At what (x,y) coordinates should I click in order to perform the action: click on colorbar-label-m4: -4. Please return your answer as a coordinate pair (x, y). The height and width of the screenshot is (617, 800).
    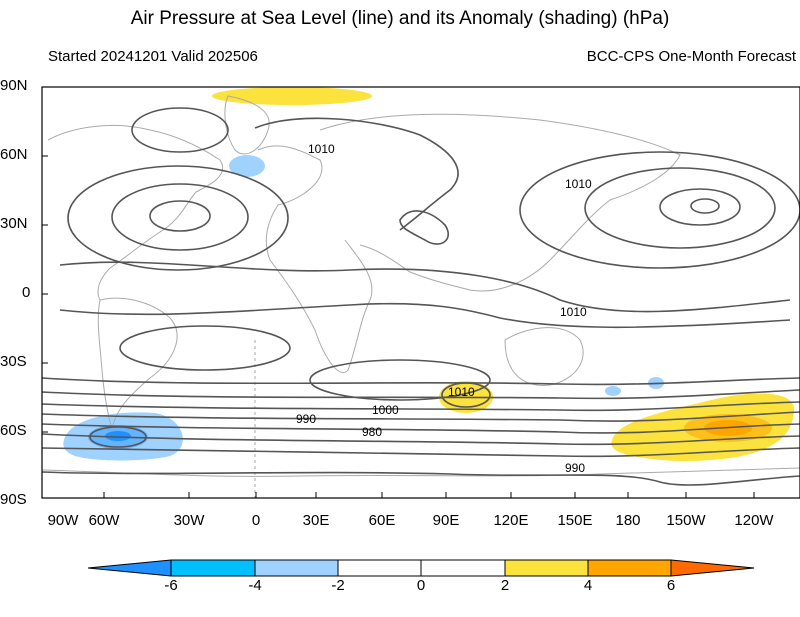
    Looking at the image, I should click on (255, 585).